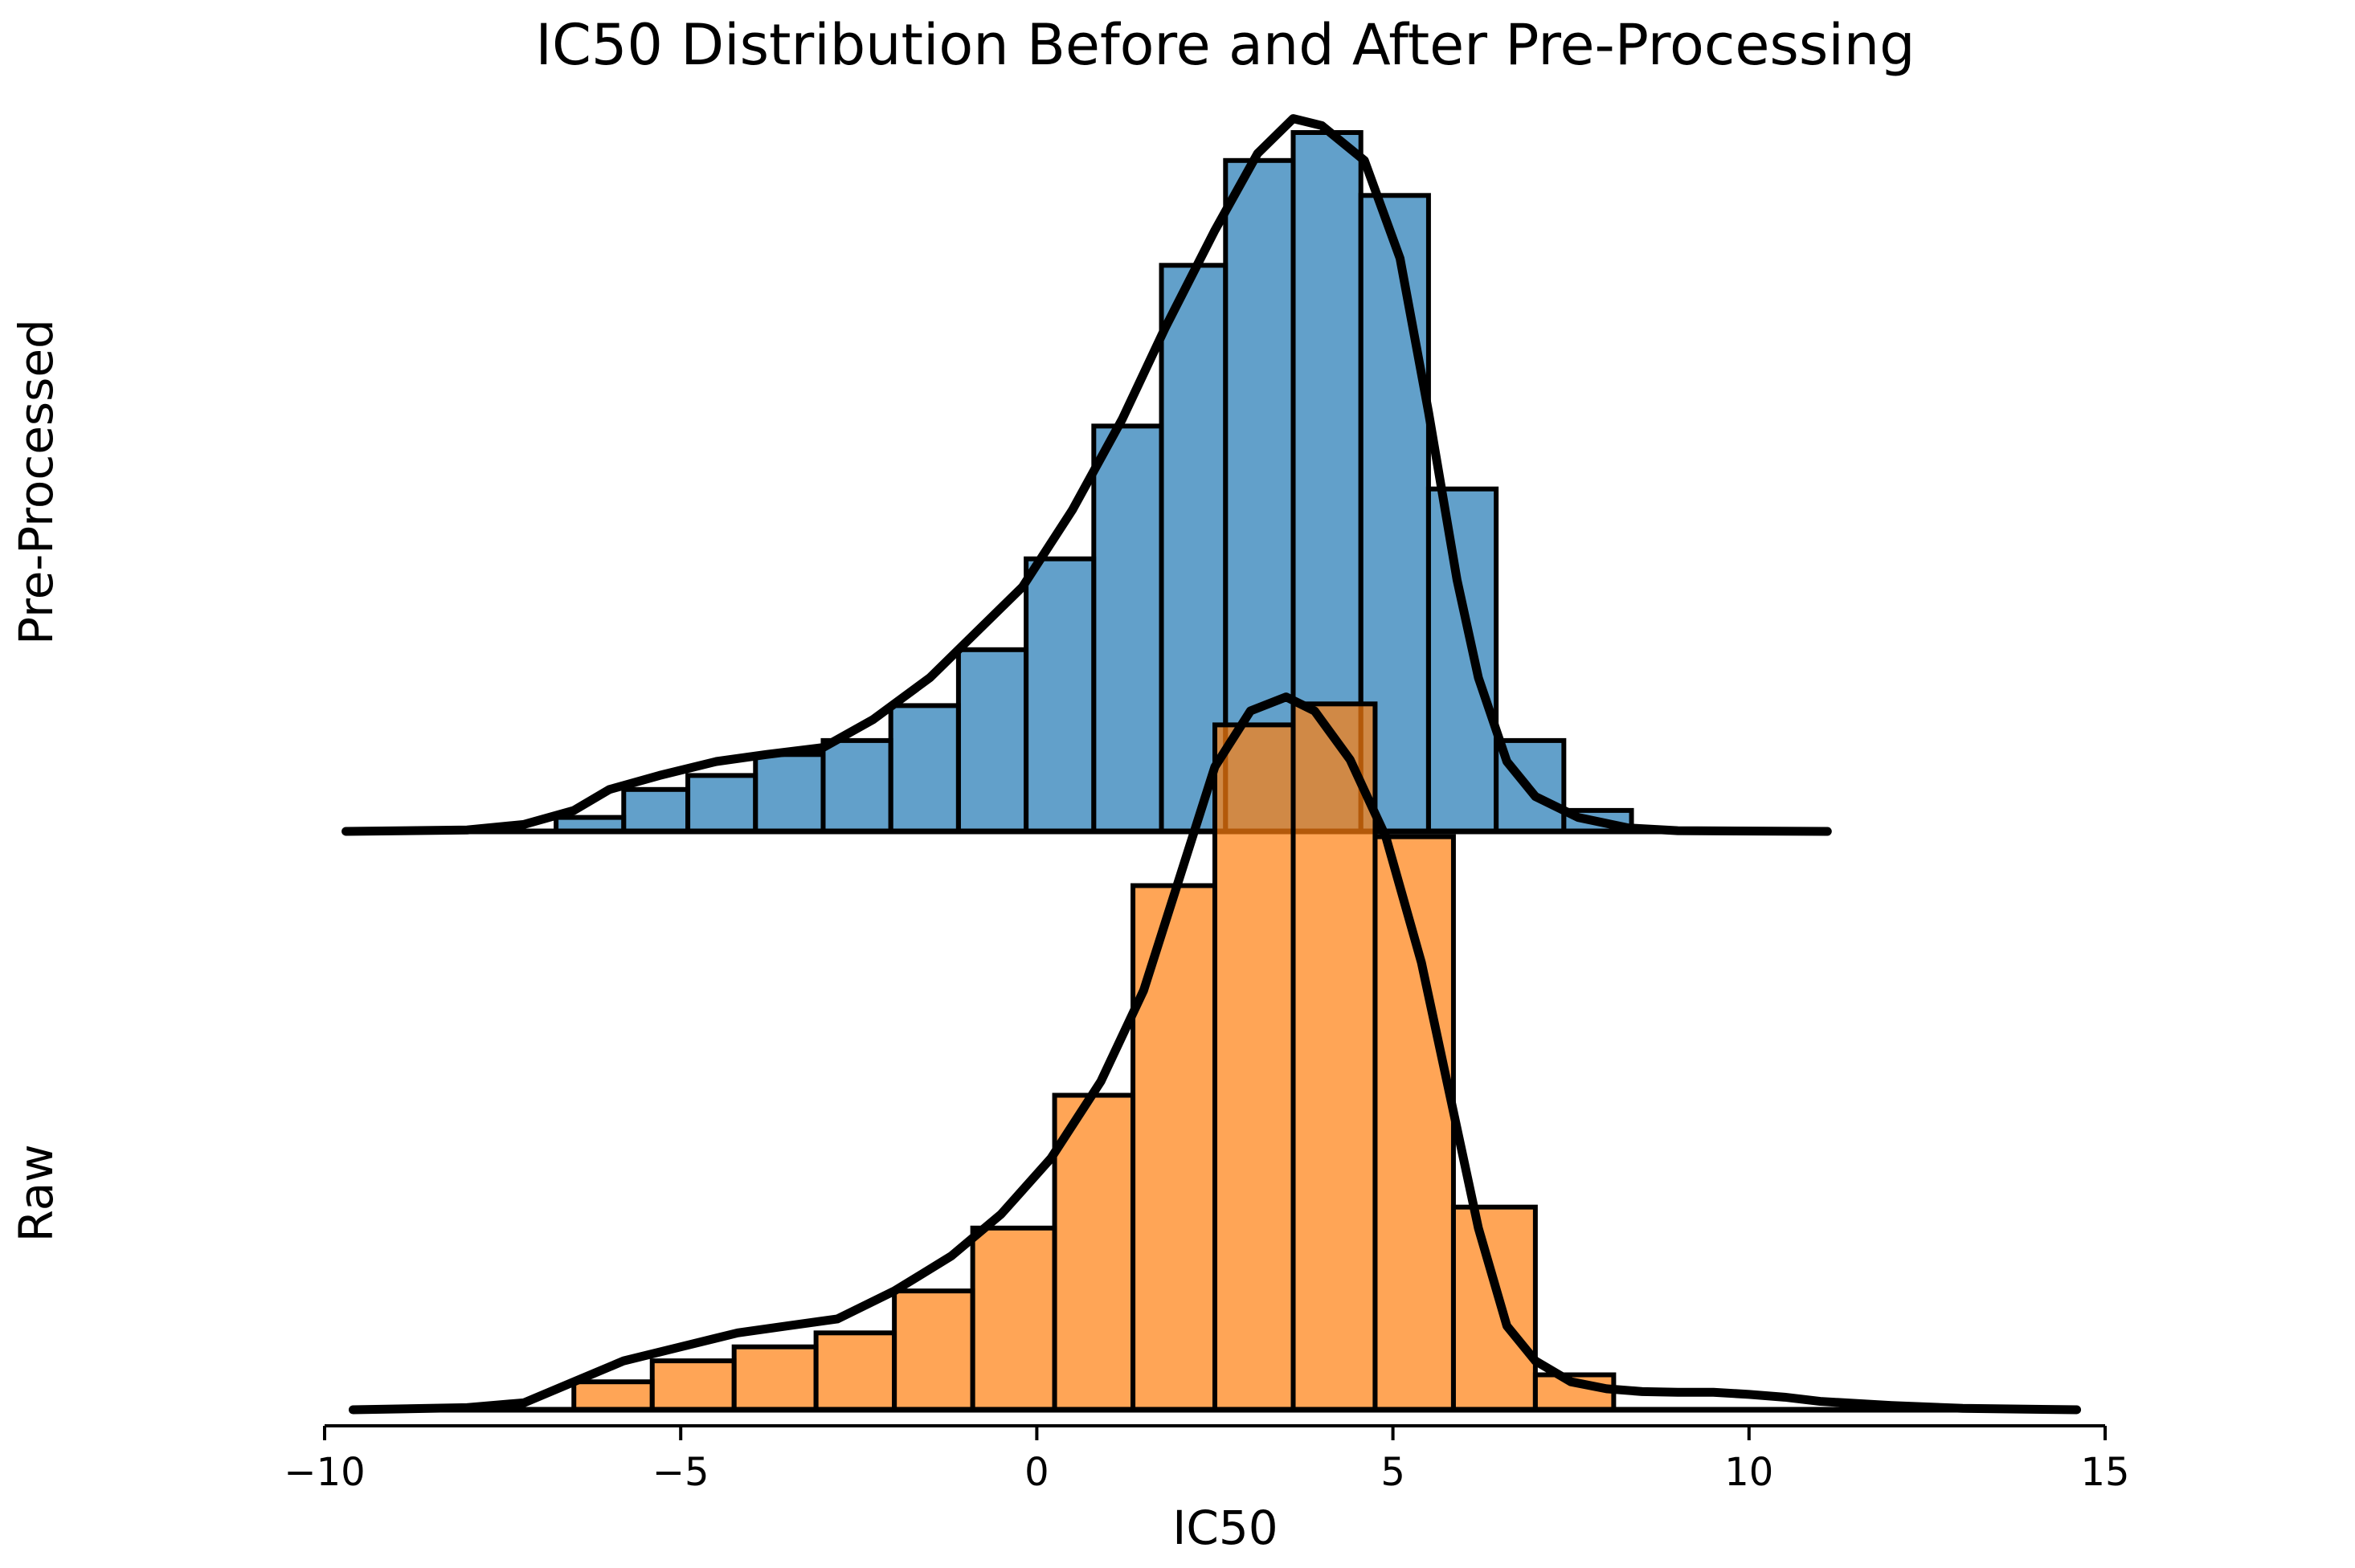  I want to click on x-axis: −10 −5 0 5 10 15, so click(1207, 1459).